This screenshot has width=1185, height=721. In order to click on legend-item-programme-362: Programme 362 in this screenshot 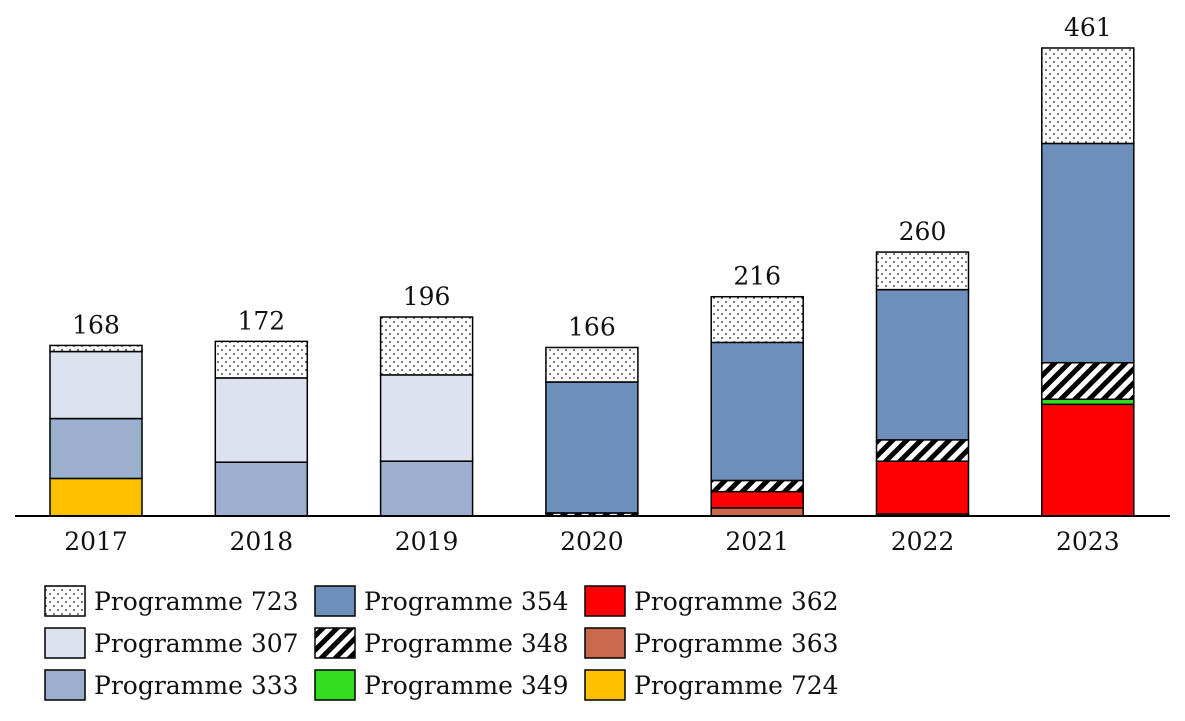, I will do `click(711, 601)`.